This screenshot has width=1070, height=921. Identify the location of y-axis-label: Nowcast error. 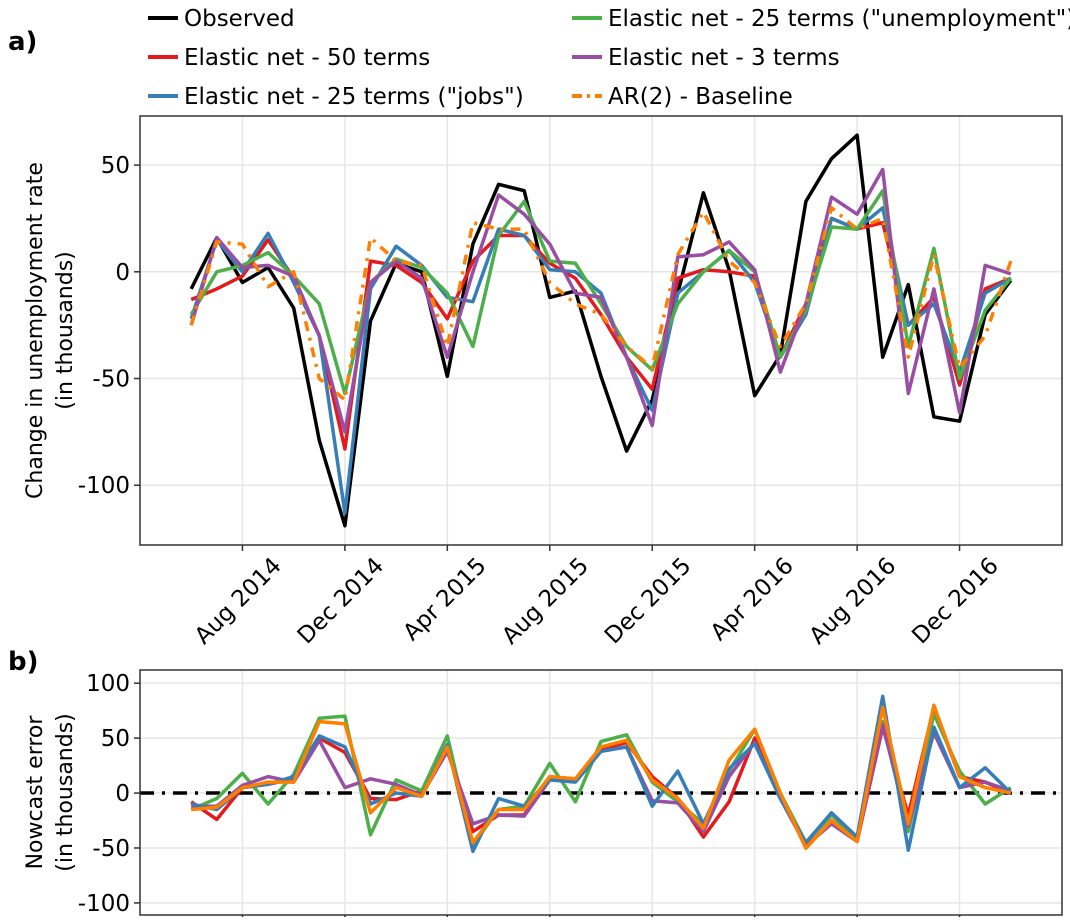
(35, 792).